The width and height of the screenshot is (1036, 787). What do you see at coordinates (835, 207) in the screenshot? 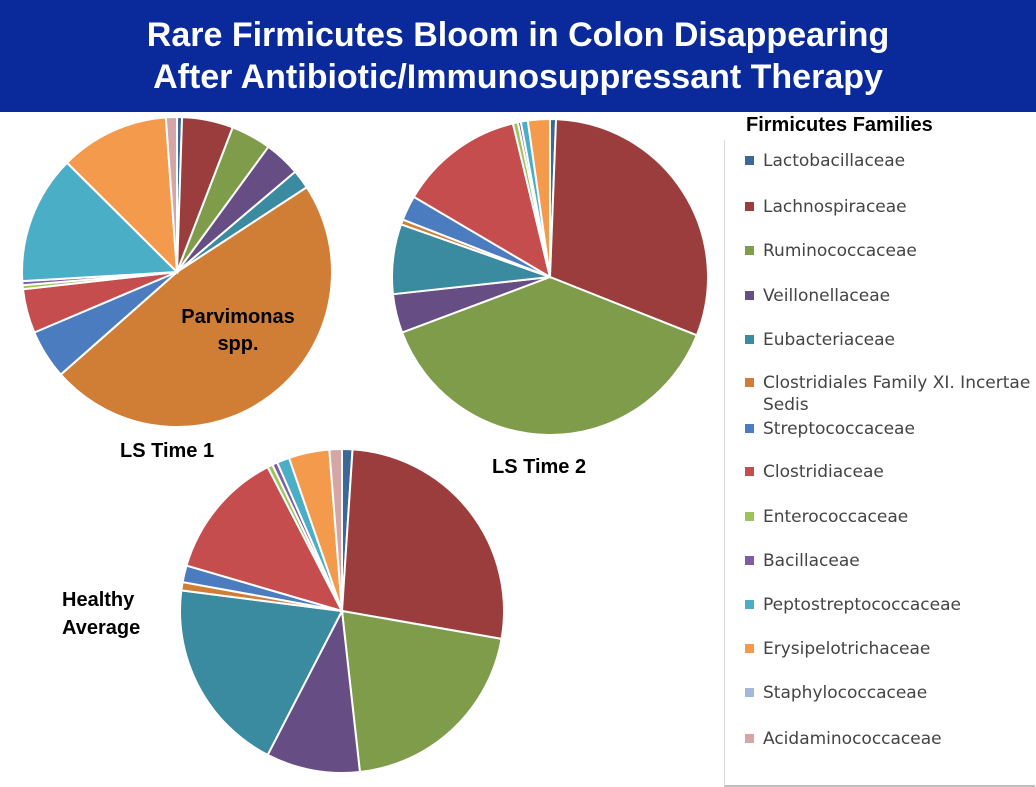
I see `legend-label: Lachnospiraceae` at bounding box center [835, 207].